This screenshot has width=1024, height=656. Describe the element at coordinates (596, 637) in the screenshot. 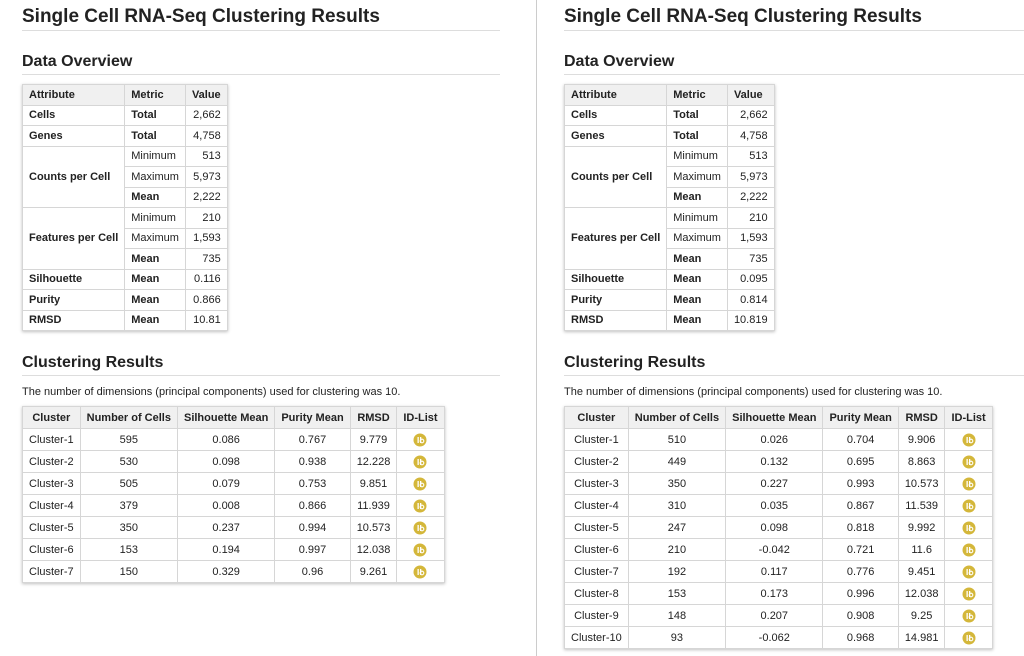

I see `table-cell: Cluster-10` at that location.